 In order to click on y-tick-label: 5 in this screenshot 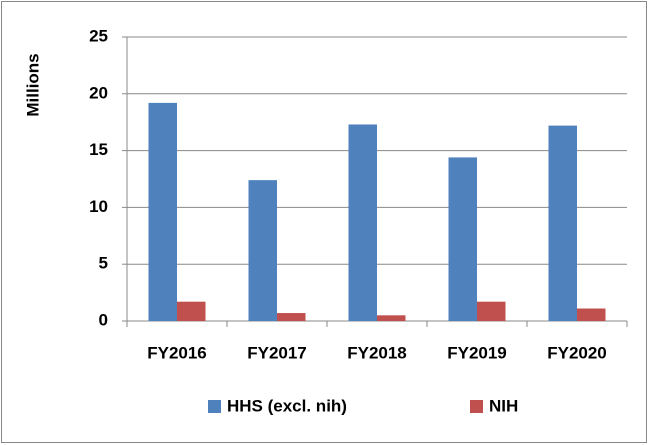, I will do `click(103, 263)`.